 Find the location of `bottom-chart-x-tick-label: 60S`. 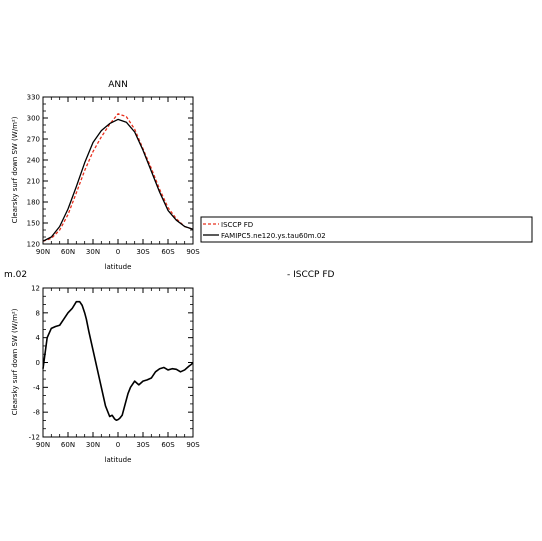

bottom-chart-x-tick-label: 60S is located at coordinates (168, 445).